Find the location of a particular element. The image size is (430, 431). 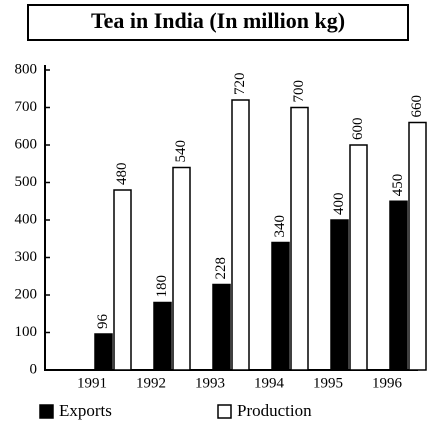

x-tick-label: 1996 is located at coordinates (387, 383).